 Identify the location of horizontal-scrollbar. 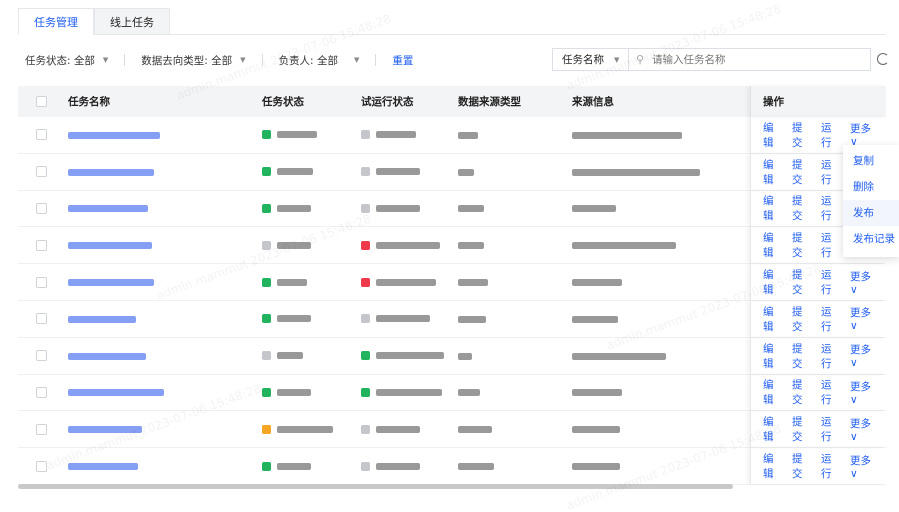
(375, 486).